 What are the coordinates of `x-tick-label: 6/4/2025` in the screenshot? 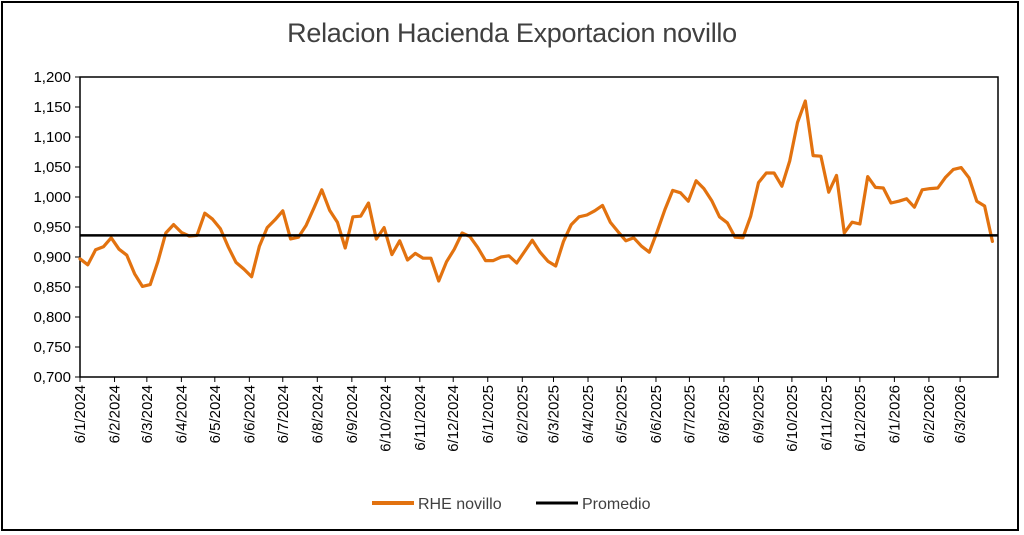 It's located at (588, 414).